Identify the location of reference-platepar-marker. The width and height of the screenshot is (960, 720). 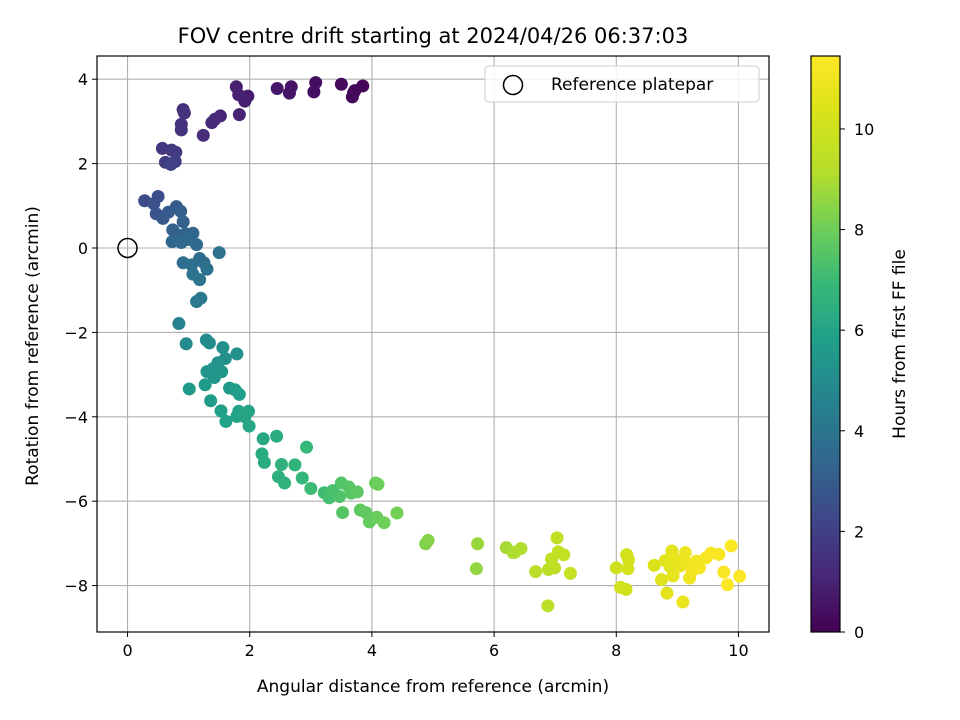
(127, 248).